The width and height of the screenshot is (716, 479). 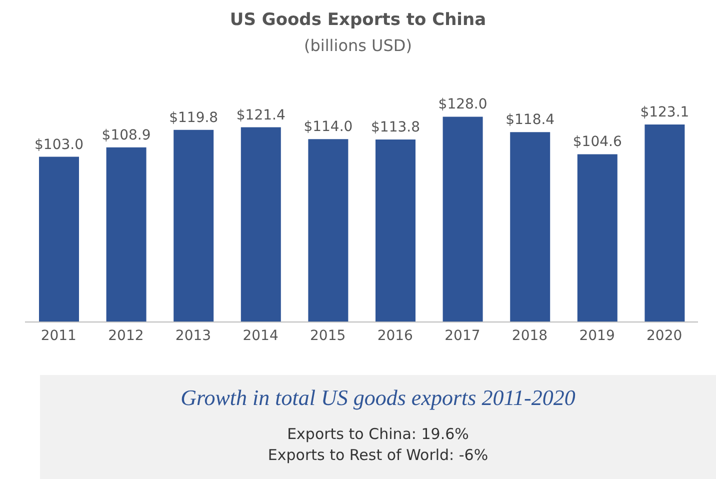 I want to click on data-label: $104.6, so click(x=597, y=142).